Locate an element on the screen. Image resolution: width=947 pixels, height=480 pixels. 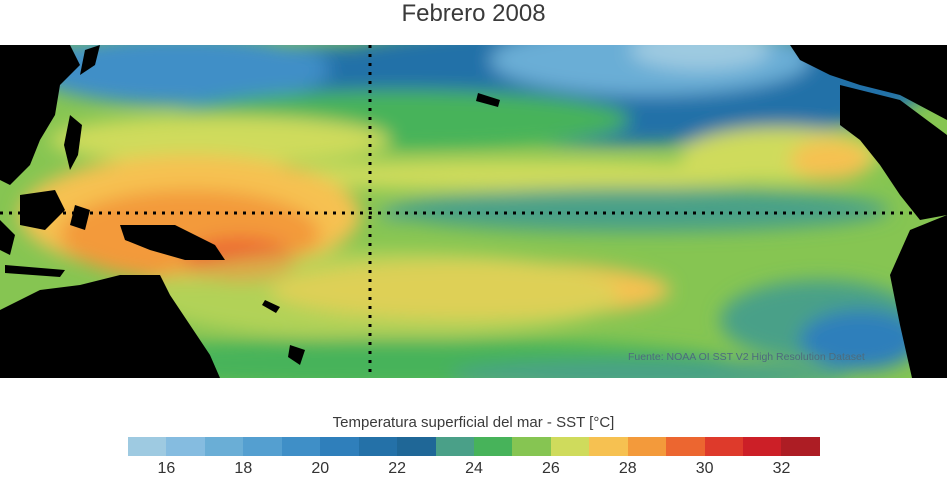
land-japan is located at coordinates (90, 60).